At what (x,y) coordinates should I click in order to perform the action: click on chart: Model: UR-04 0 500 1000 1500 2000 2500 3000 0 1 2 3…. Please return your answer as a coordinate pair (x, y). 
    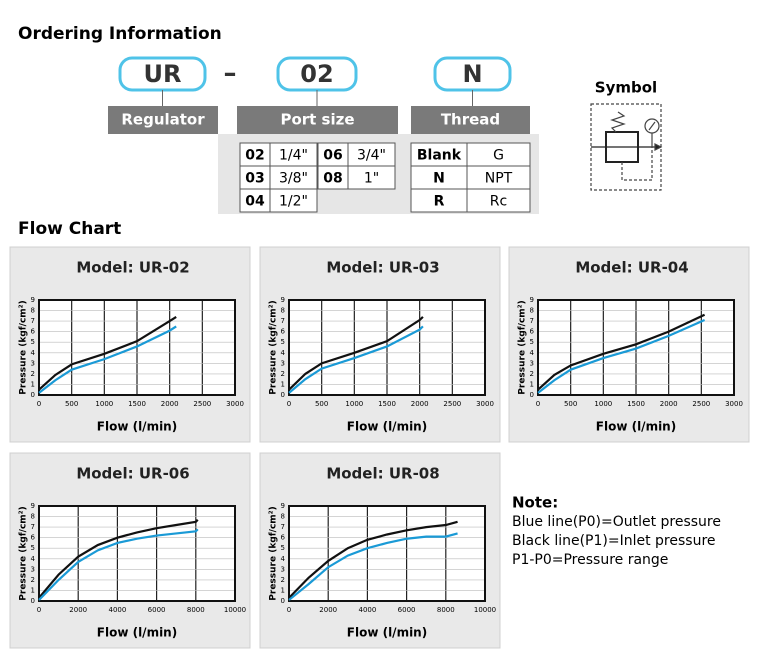
    Looking at the image, I should click on (629, 344).